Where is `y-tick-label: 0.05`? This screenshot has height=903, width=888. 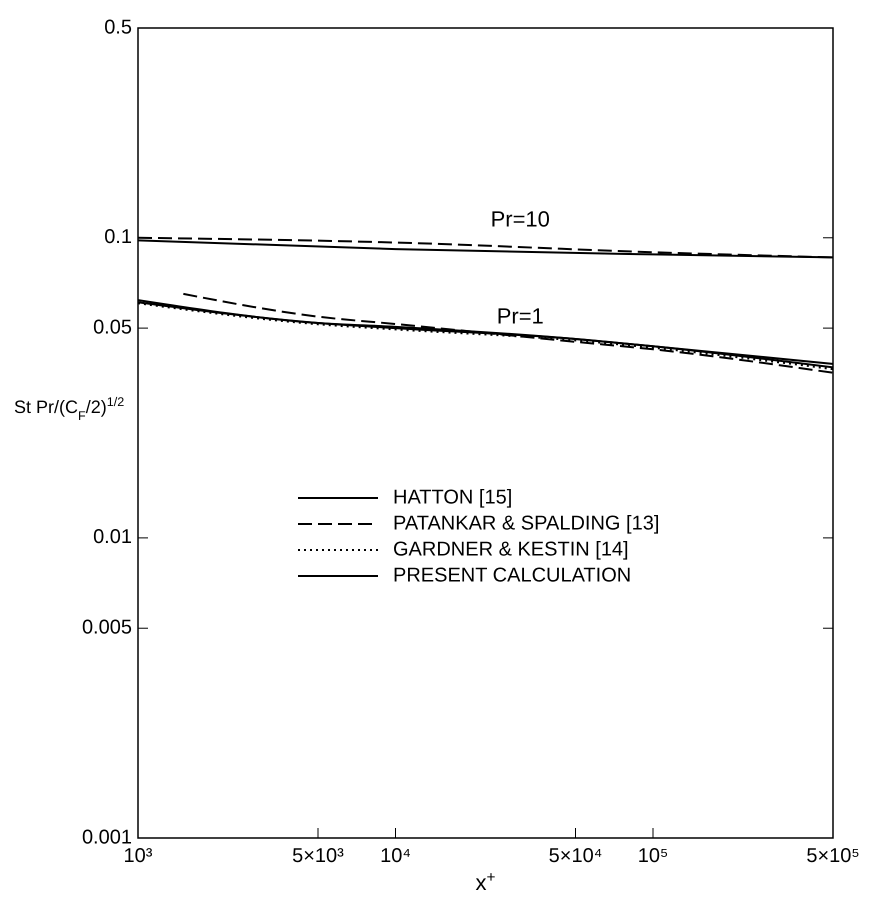 y-tick-label: 0.05 is located at coordinates (112, 327).